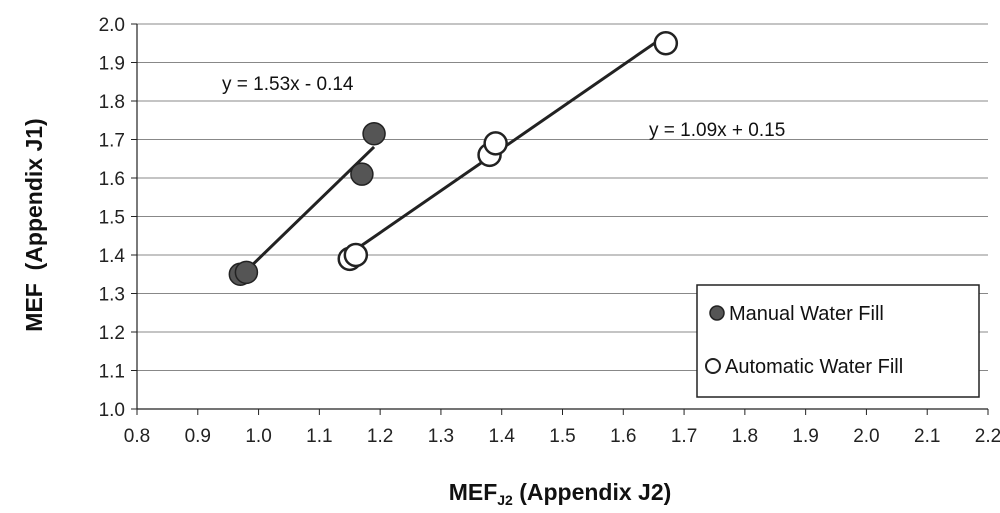  Describe the element at coordinates (503, 107) in the screenshot. I see `trendline-equations: y = 1.53x - 0.14 y = 1.09x + 0.15` at that location.